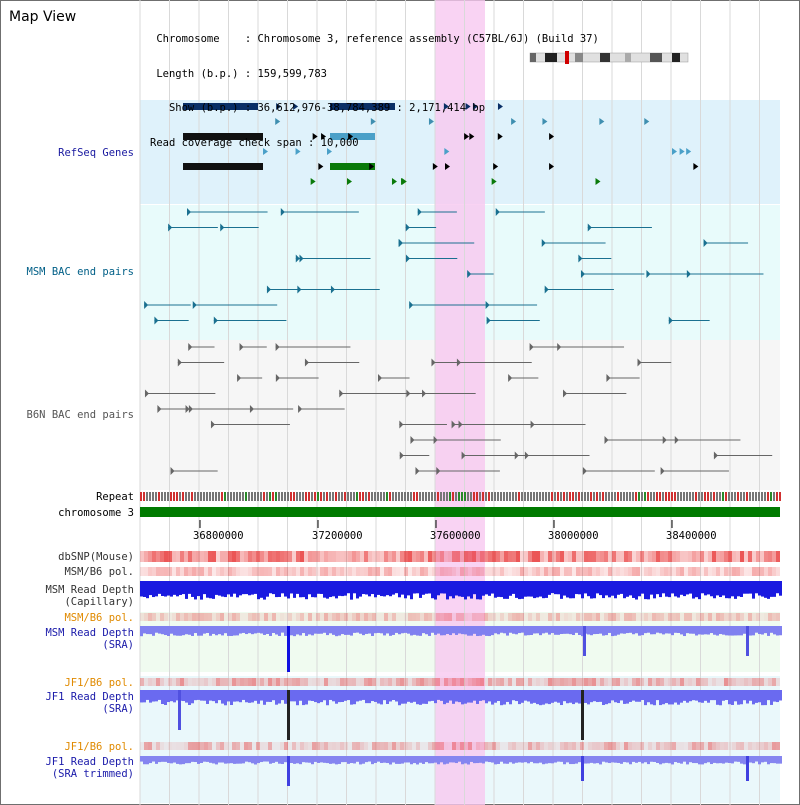  Describe the element at coordinates (96, 153) in the screenshot. I see `track-label-refseq: RefSeq Genes` at that location.